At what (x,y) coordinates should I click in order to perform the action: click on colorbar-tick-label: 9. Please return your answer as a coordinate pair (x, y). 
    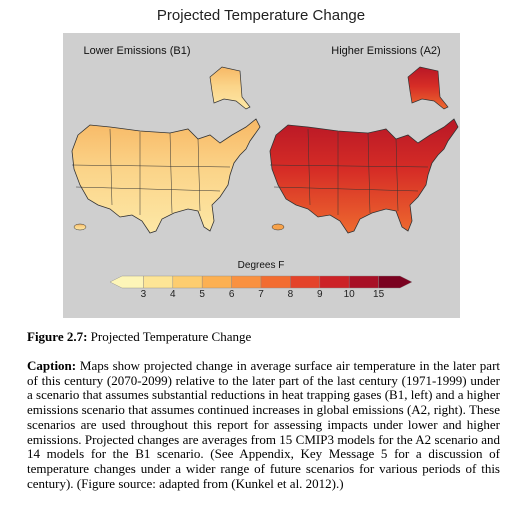
    Looking at the image, I should click on (320, 294).